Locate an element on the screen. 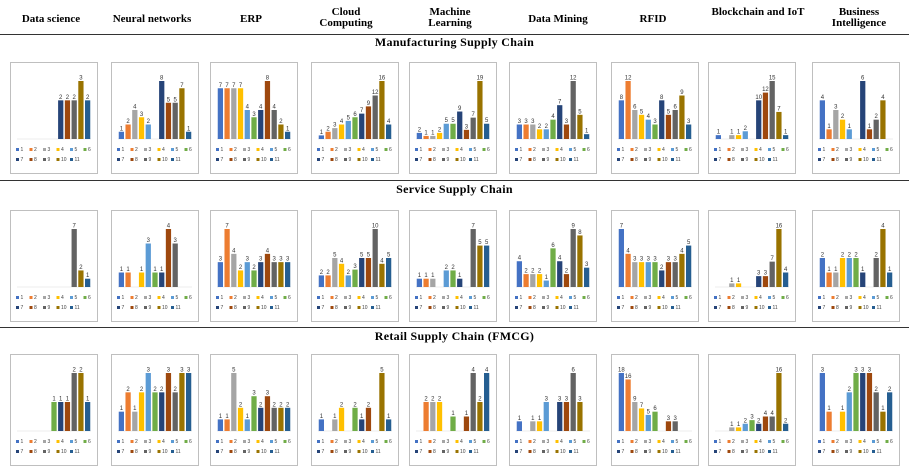 The image size is (909, 469). legend-label: 10 is located at coordinates (563, 452).